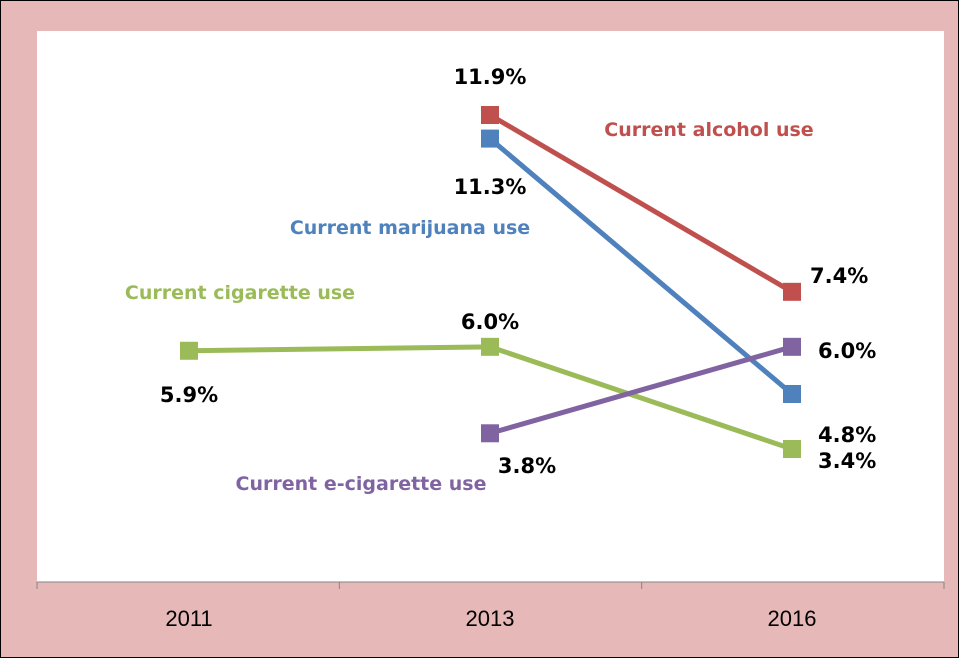 This screenshot has height=658, width=959. What do you see at coordinates (641, 390) in the screenshot?
I see `series-line-current-e-cigarette-use` at bounding box center [641, 390].